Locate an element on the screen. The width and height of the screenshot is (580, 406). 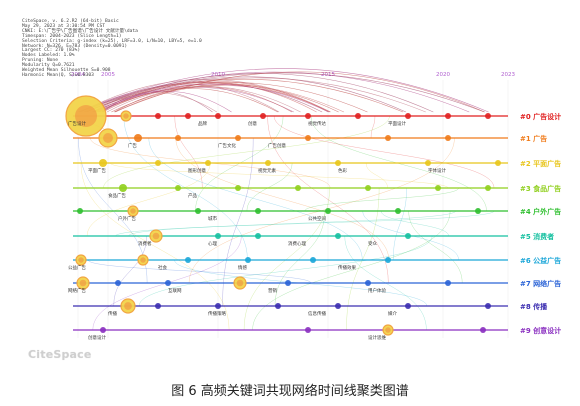
keyword-label: 心理 is located at coordinates (212, 243).